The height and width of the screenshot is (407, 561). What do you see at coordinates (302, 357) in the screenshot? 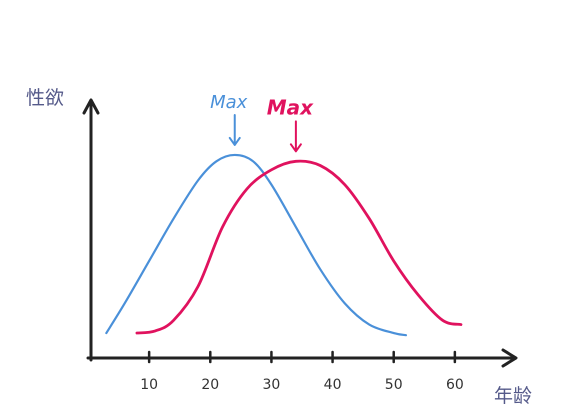
I see `tick-marks` at bounding box center [302, 357].